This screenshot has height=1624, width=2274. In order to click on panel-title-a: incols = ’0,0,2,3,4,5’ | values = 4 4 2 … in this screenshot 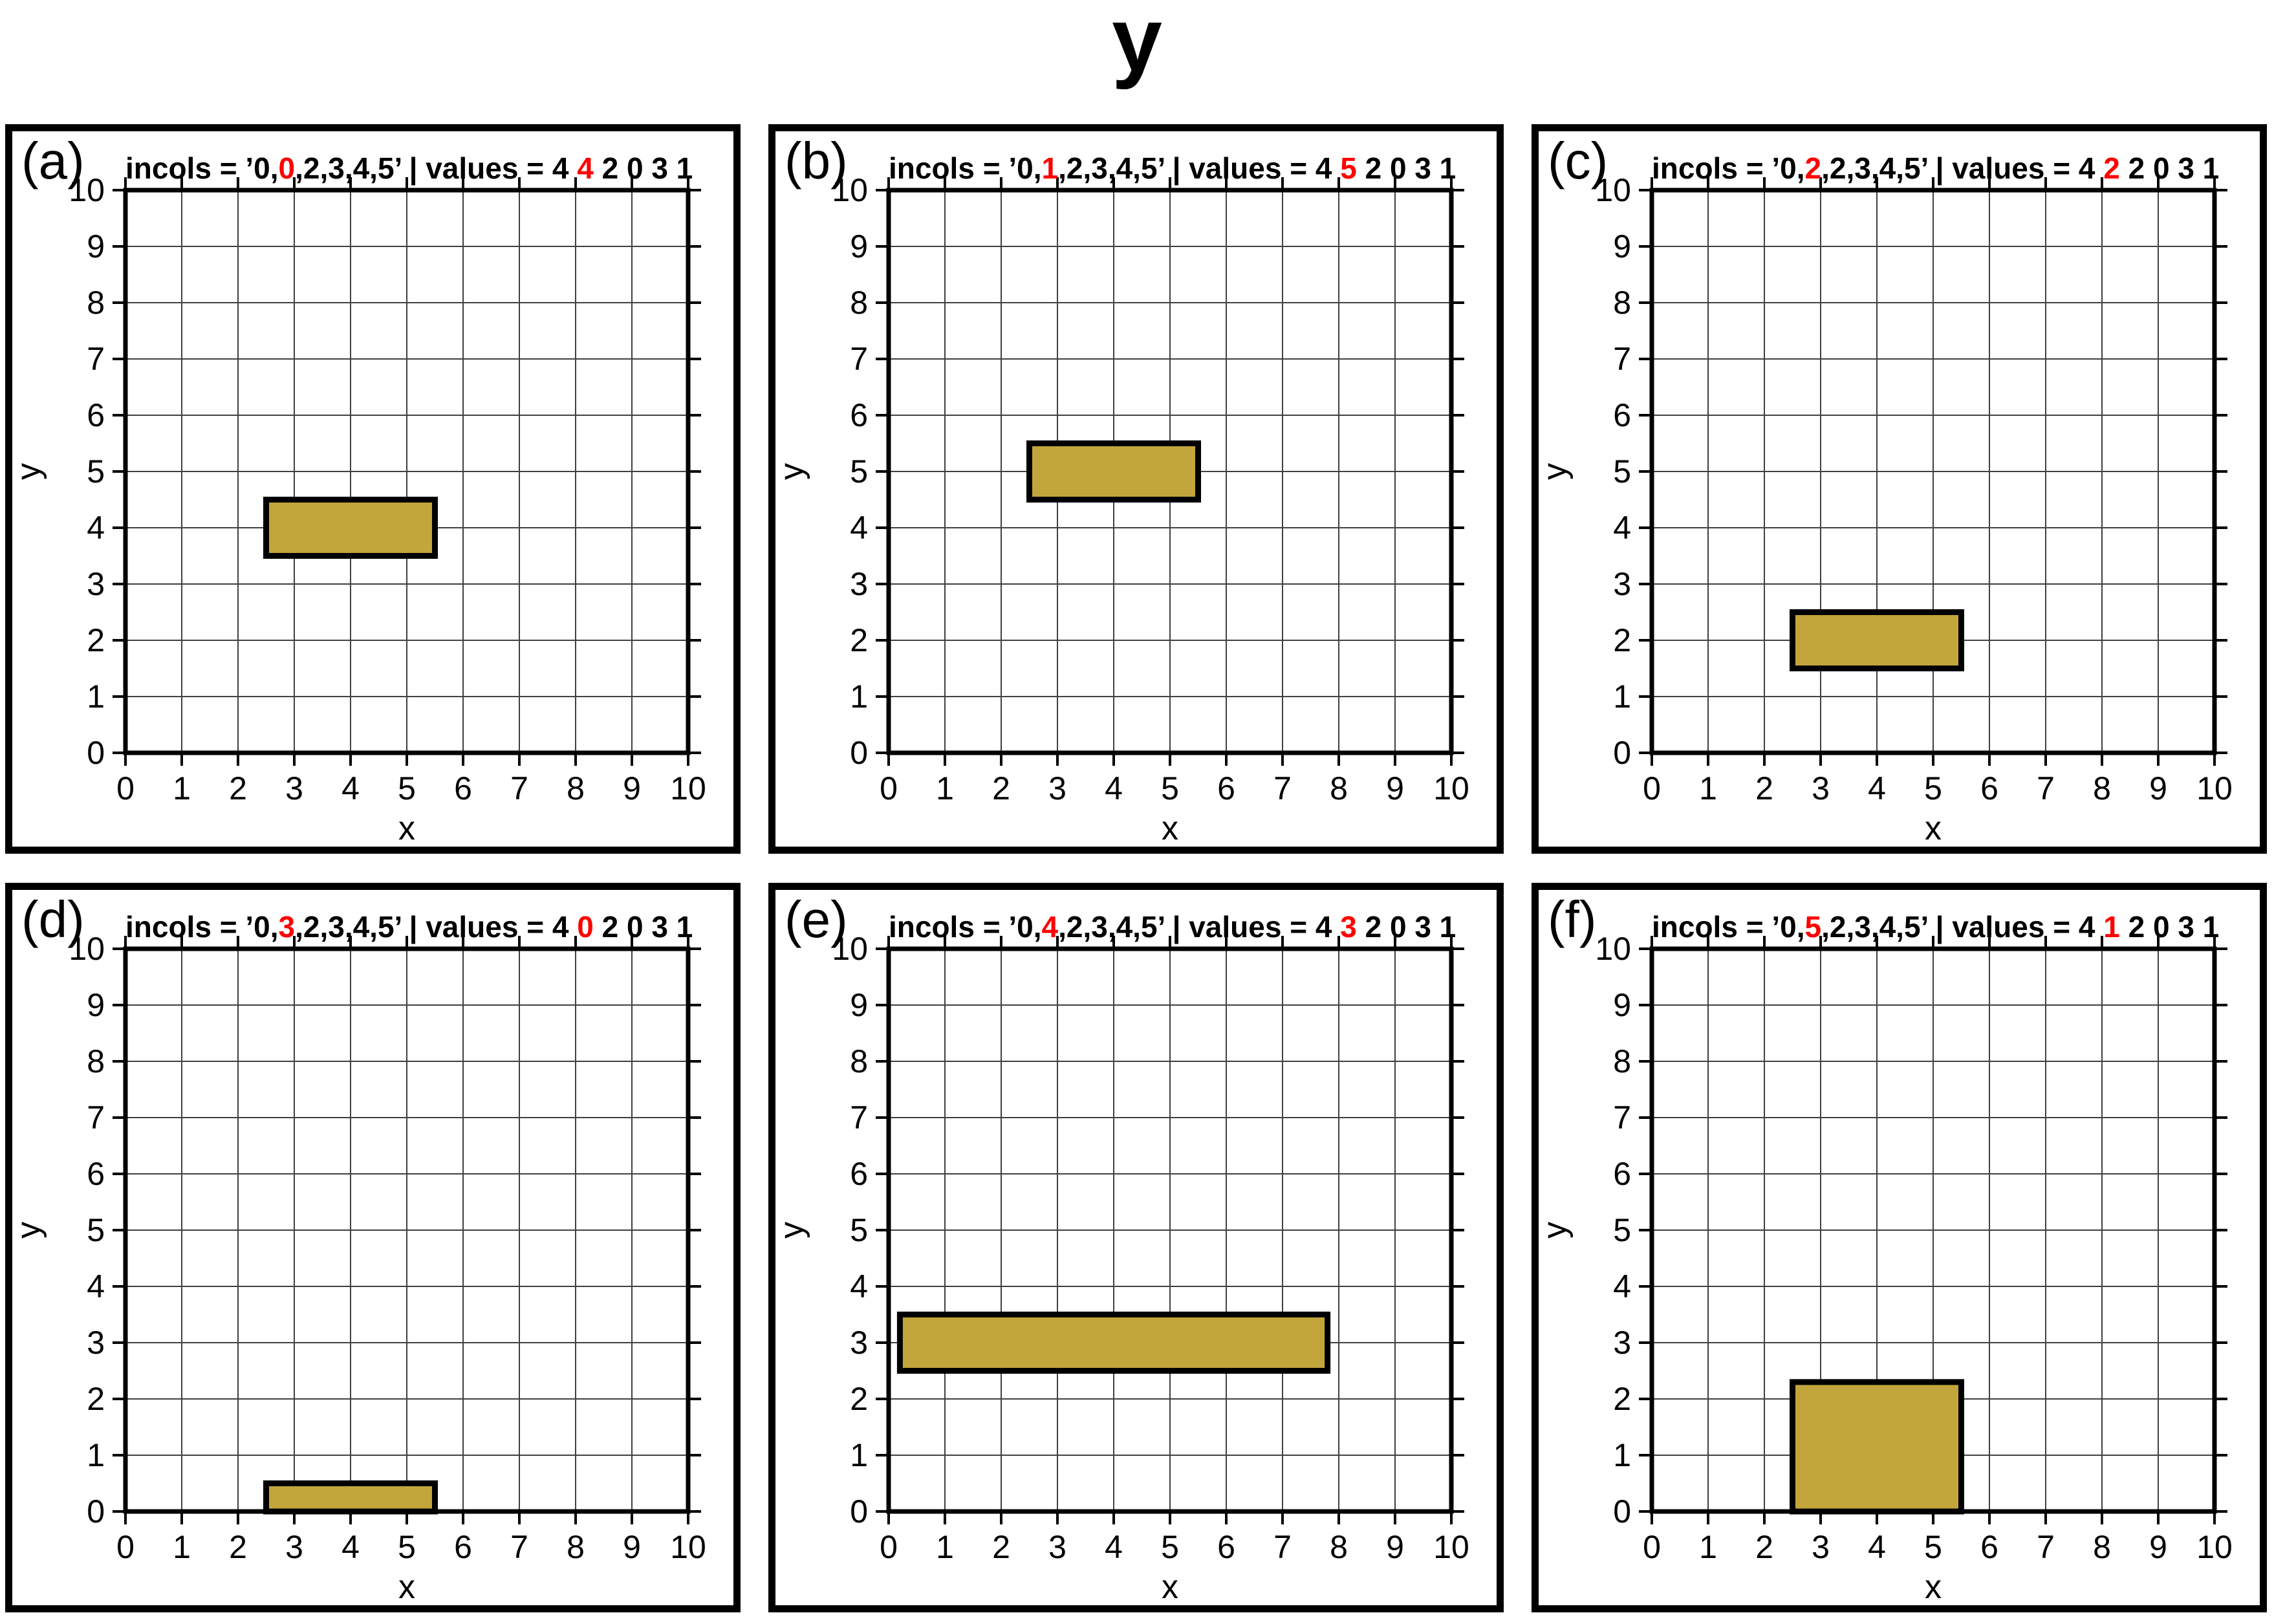, I will do `click(409, 168)`.